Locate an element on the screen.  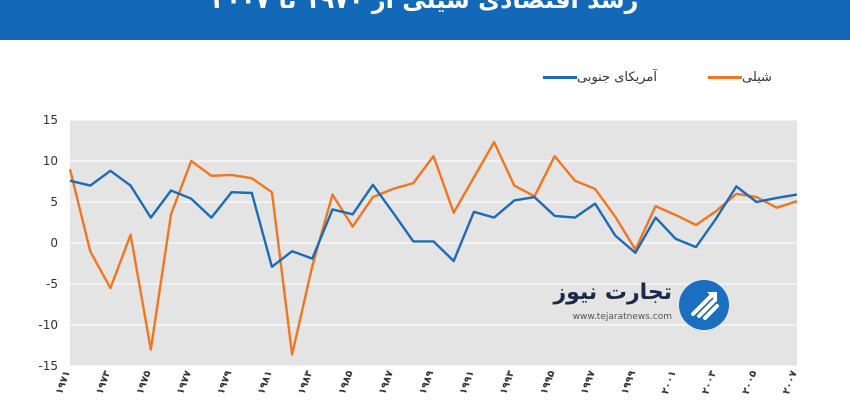
legend-swatch-south-america is located at coordinates (560, 77).